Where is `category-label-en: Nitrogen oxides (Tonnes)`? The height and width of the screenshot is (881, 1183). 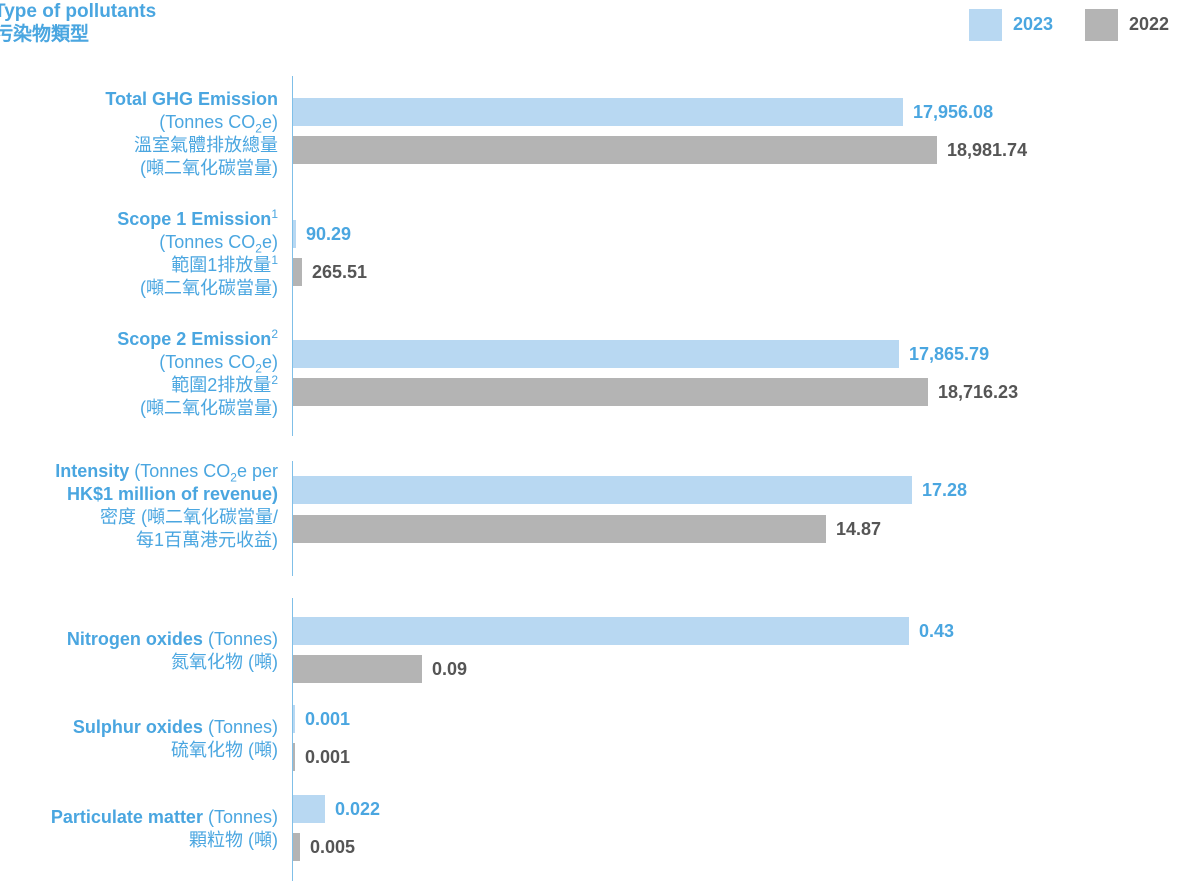 category-label-en: Nitrogen oxides (Tonnes) is located at coordinates (139, 639).